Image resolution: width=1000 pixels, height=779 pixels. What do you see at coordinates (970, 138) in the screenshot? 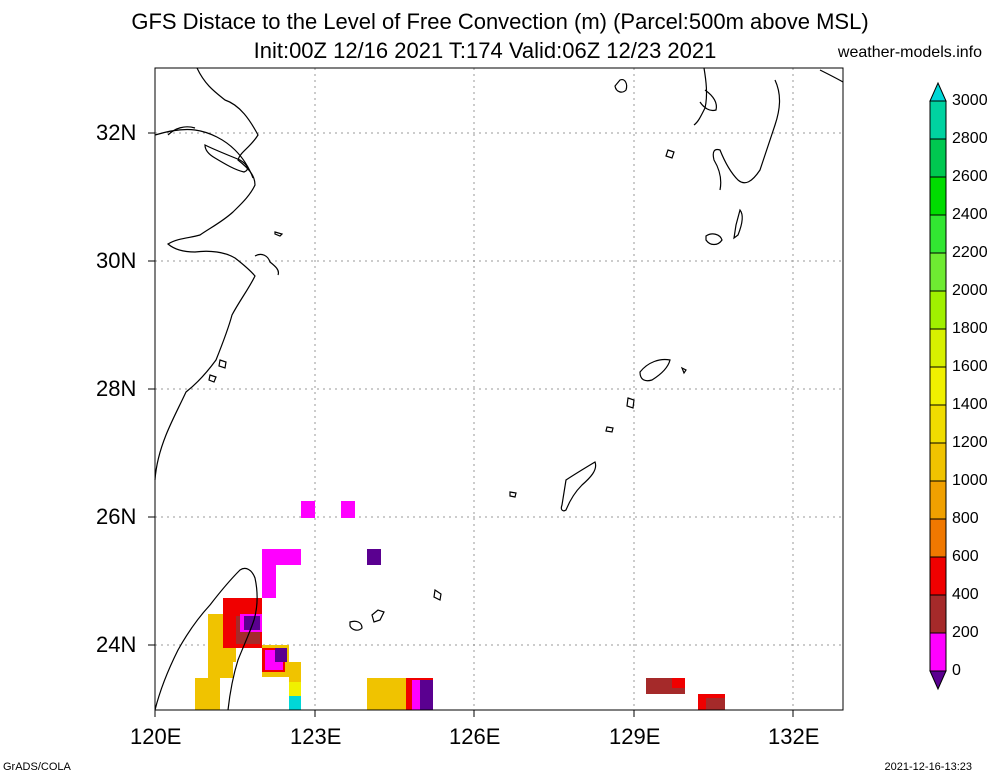
I see `colorbar-label-2800: 2800` at bounding box center [970, 138].